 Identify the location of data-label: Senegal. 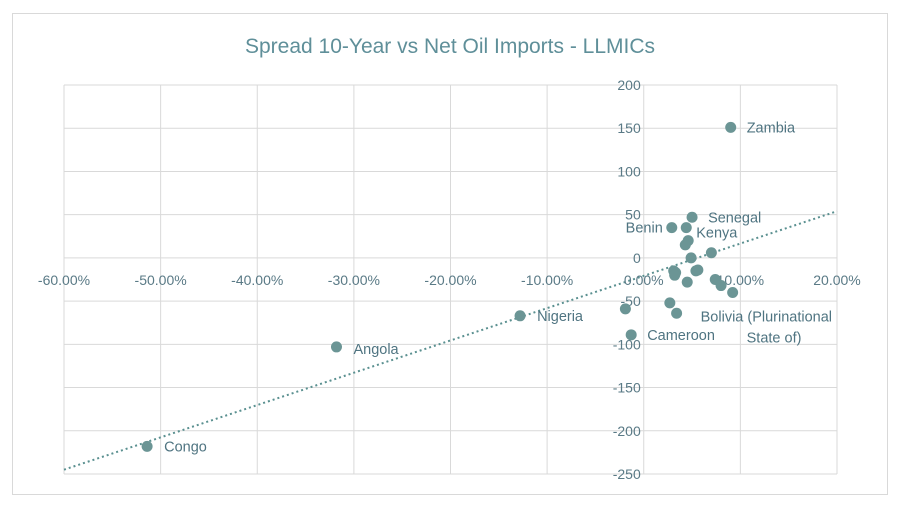
(734, 218).